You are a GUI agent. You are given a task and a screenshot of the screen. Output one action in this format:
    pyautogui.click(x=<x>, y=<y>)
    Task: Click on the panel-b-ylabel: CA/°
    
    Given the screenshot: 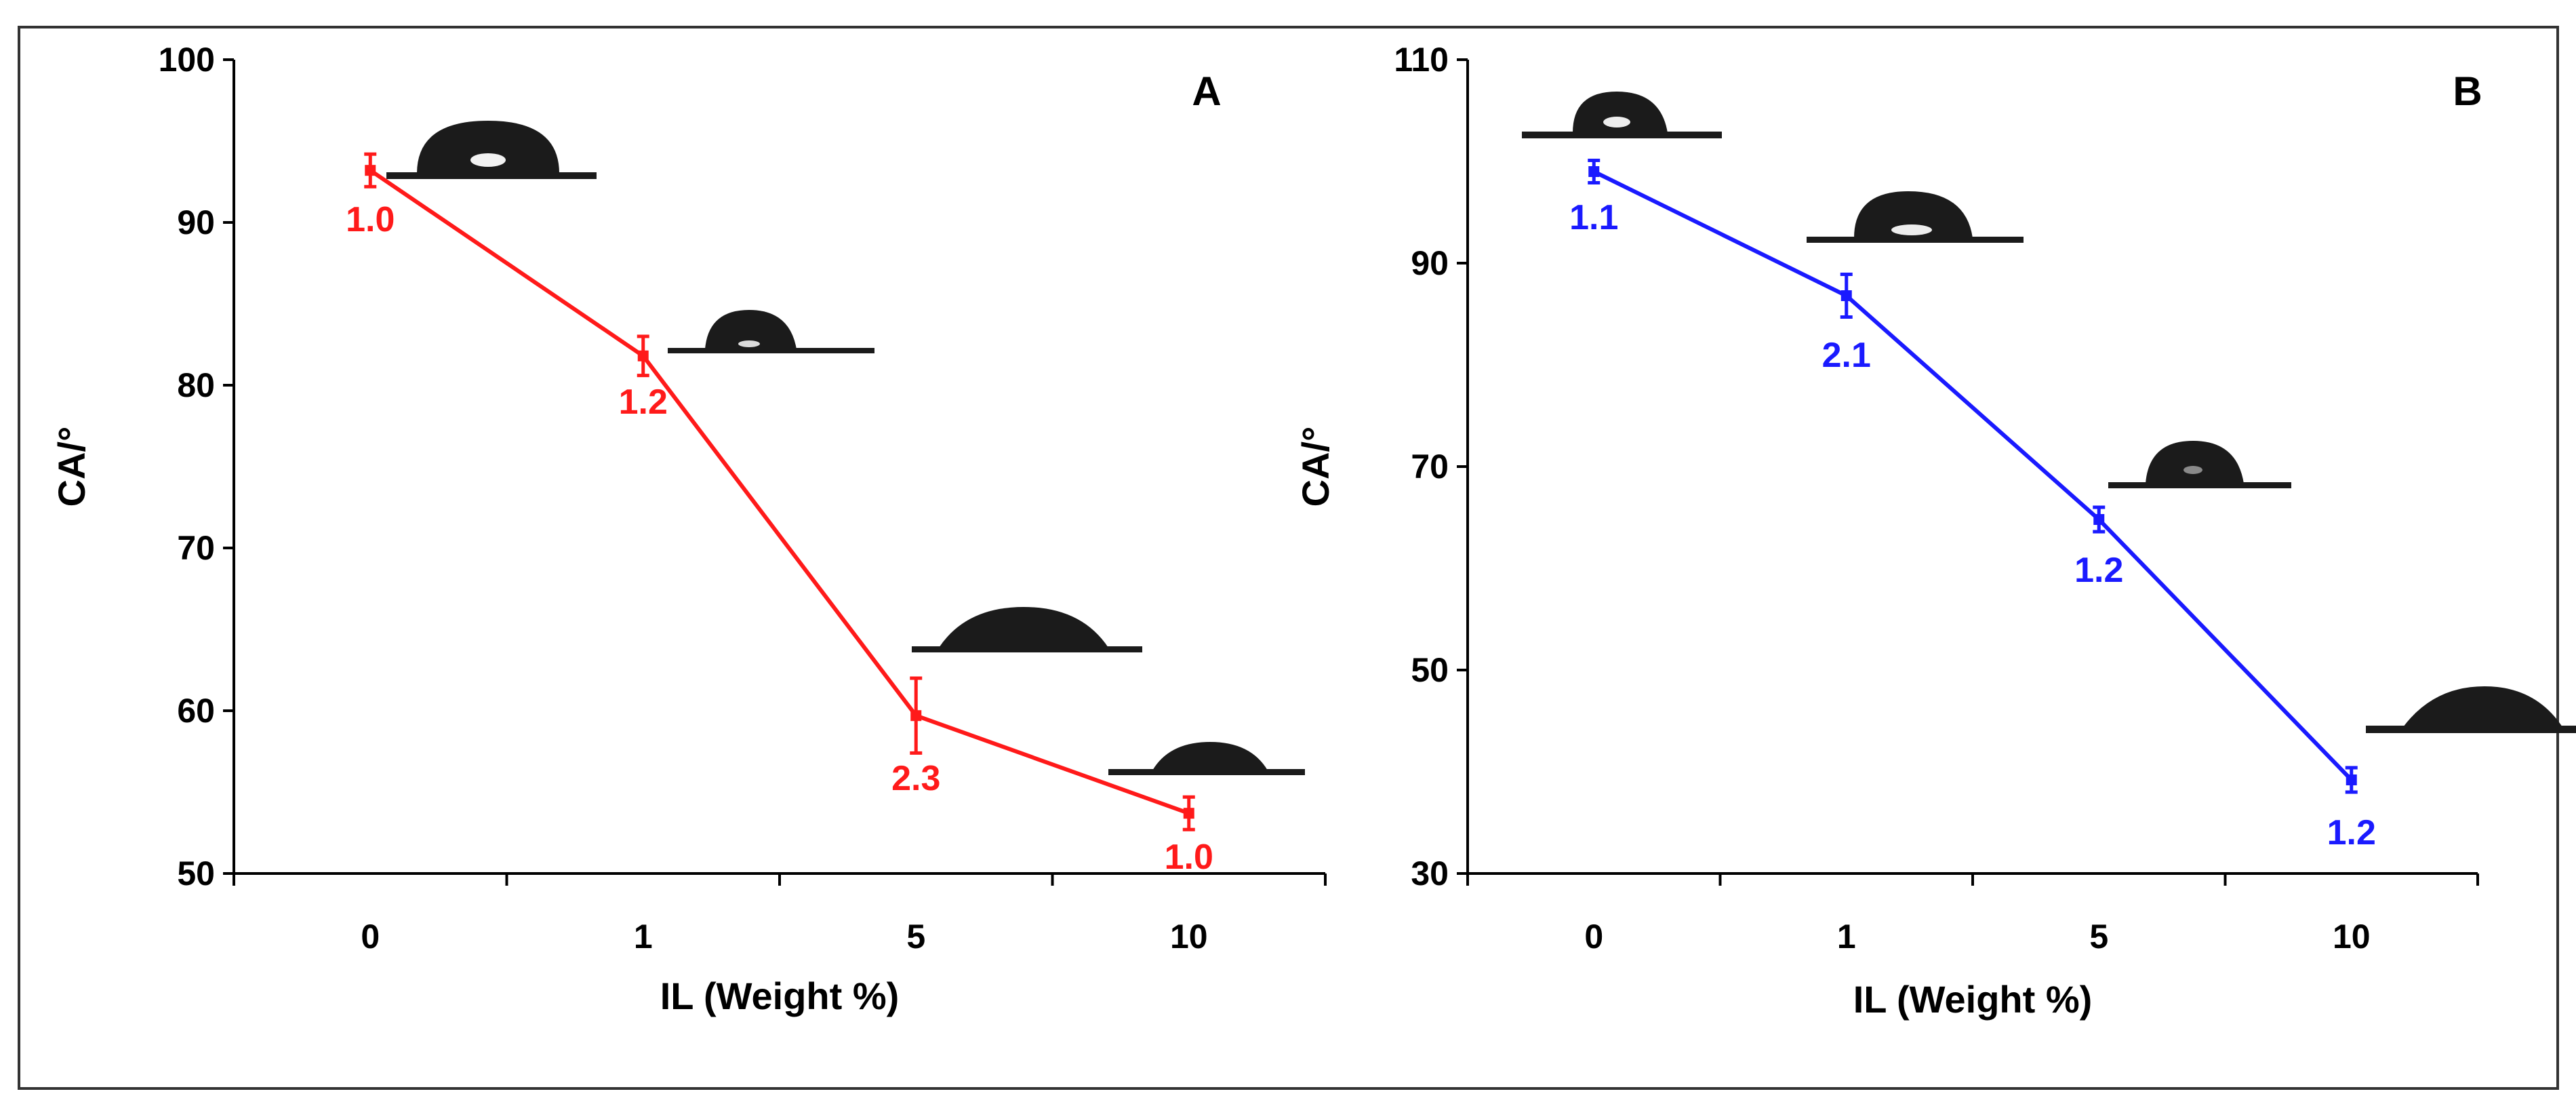 What is the action you would take?
    pyautogui.click(x=1315, y=467)
    